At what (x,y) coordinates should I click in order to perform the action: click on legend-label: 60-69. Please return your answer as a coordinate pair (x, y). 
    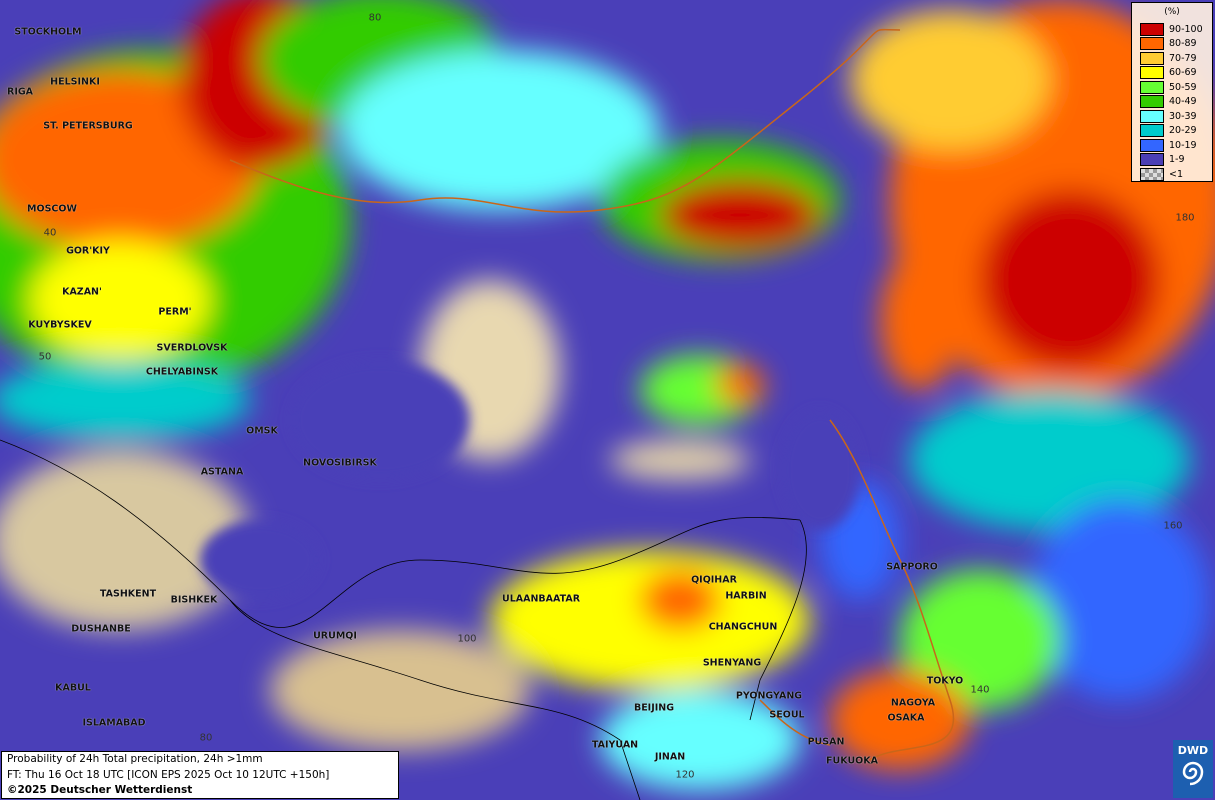
    Looking at the image, I should click on (1183, 72).